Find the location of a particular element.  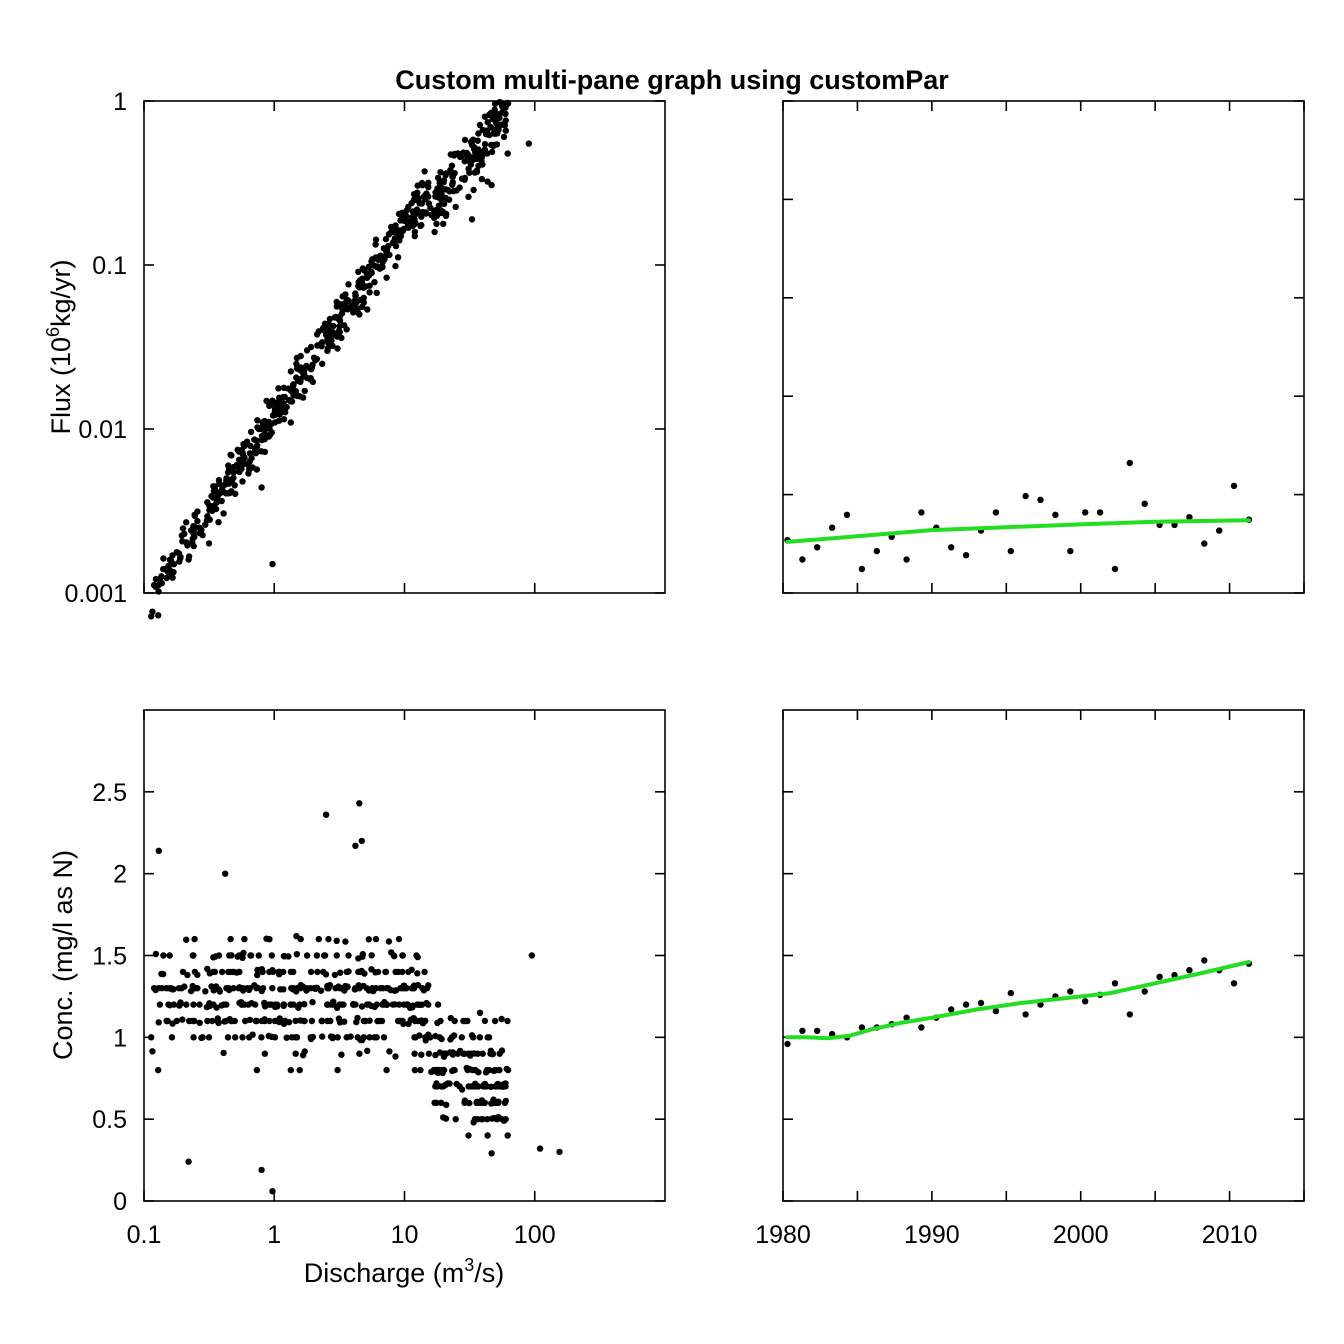

flux-tick-label: 1 is located at coordinates (120, 102).